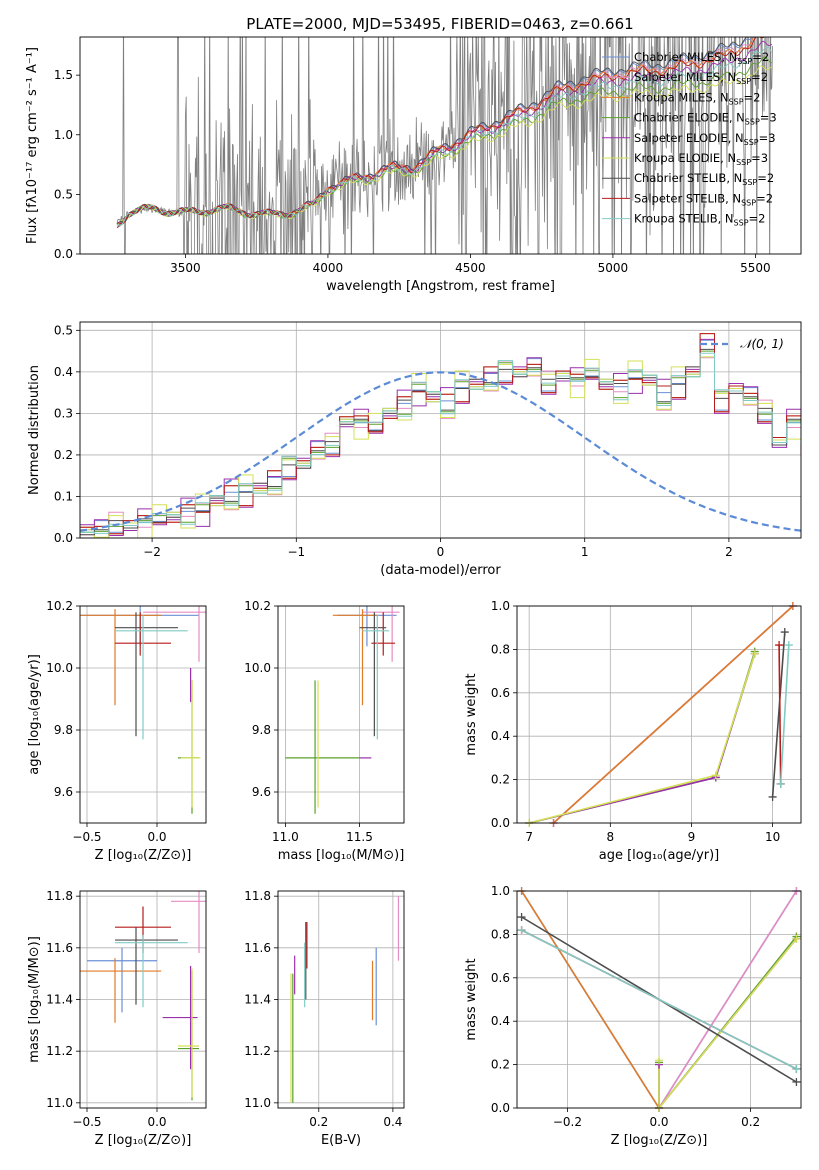 This screenshot has height=1170, width=819. What do you see at coordinates (86, 837) in the screenshot?
I see `x-tick-label: −0.5` at bounding box center [86, 837].